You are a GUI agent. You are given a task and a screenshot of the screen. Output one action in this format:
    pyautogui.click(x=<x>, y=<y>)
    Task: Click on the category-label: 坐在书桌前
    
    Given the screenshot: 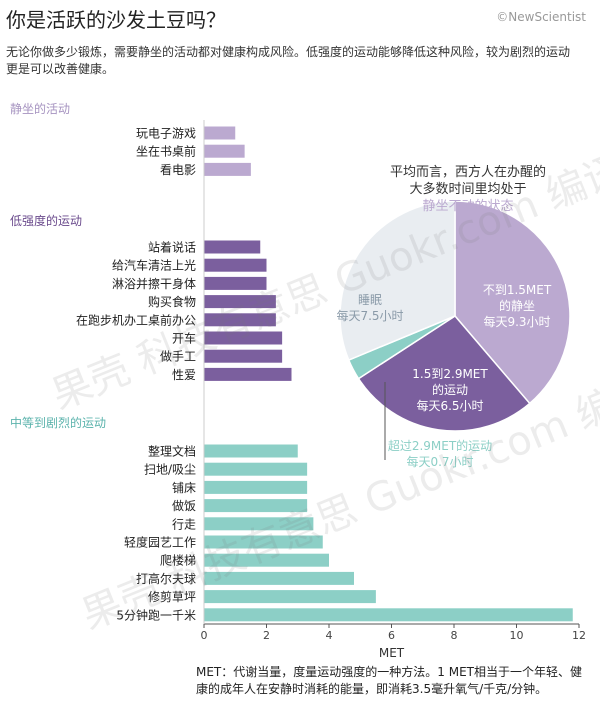 What is the action you would take?
    pyautogui.click(x=166, y=151)
    